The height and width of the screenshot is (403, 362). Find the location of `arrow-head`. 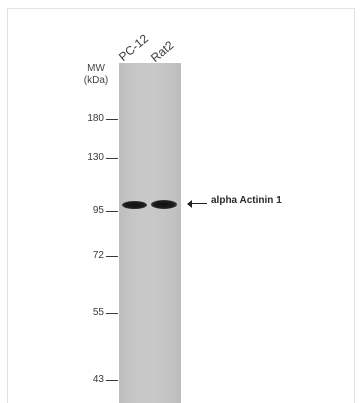

arrow-head is located at coordinates (189, 204).